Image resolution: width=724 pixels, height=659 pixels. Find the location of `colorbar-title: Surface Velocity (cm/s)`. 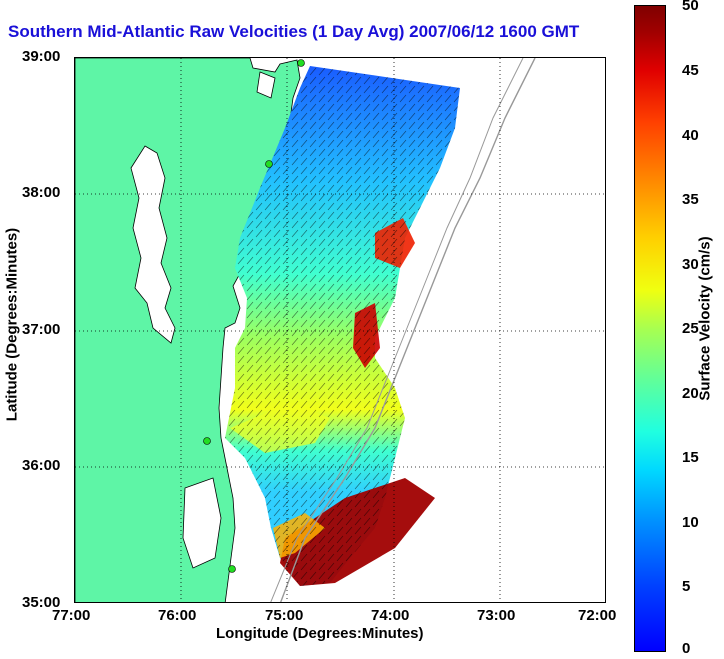

colorbar-title: Surface Velocity (cm/s) is located at coordinates (705, 318).